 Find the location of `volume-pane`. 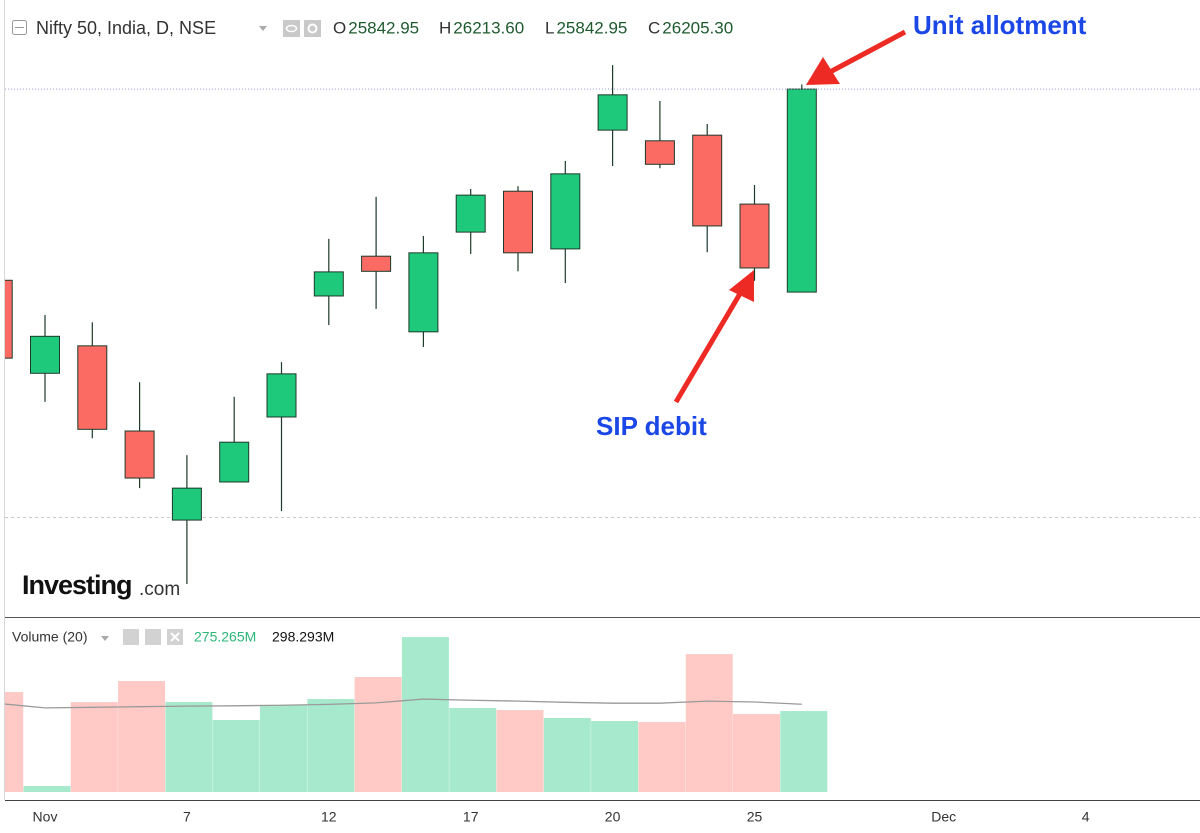

volume-pane is located at coordinates (416, 714).